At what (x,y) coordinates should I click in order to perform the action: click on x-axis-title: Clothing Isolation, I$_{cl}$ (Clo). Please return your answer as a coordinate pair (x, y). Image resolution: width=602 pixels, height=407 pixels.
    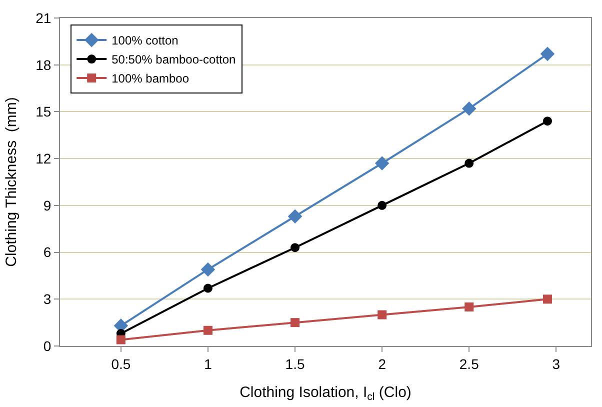
    Looking at the image, I should click on (326, 393).